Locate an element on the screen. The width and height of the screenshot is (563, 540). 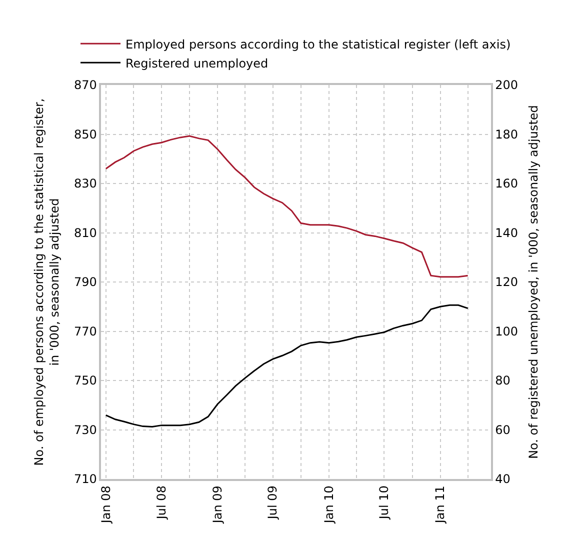
line-series is located at coordinates (287, 366).